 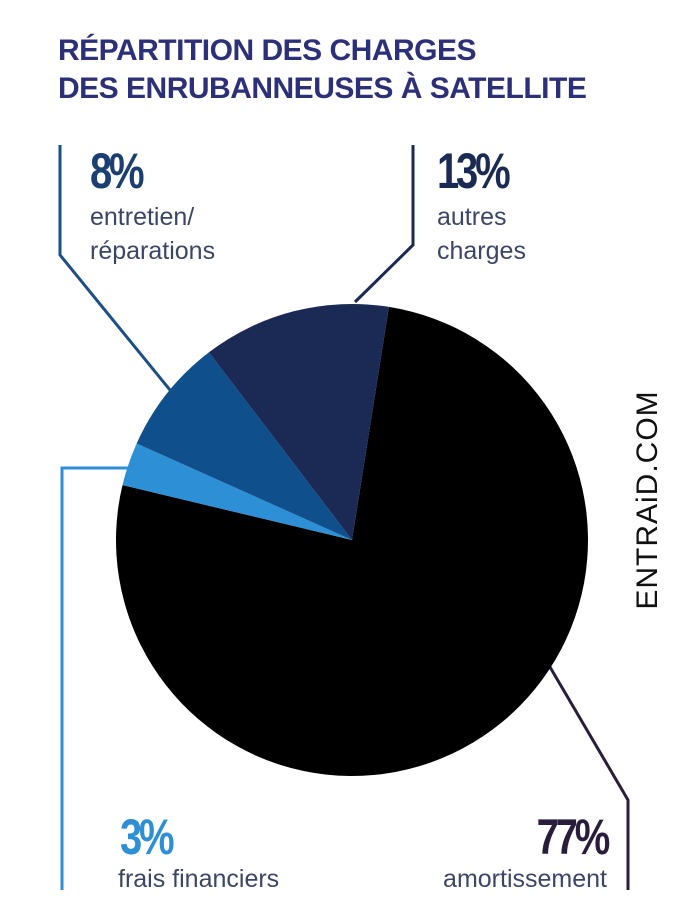 I want to click on slice-label: amortissement, so click(x=525, y=879).